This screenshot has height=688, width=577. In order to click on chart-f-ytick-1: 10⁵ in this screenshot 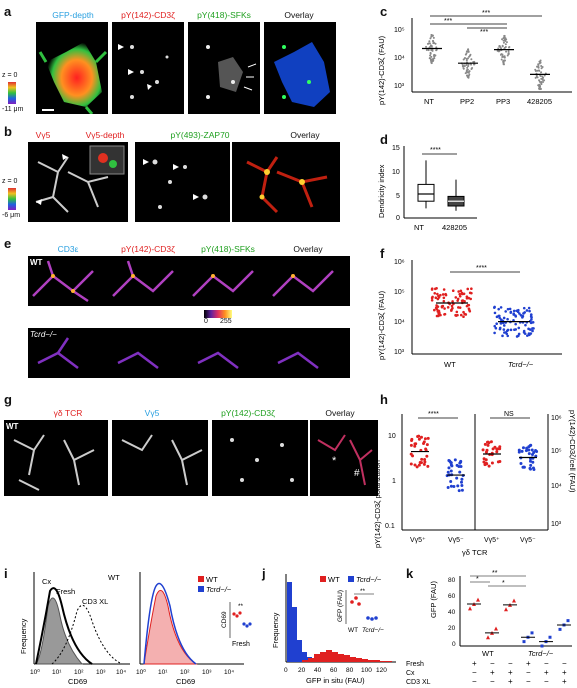, I will do `click(399, 292)`.